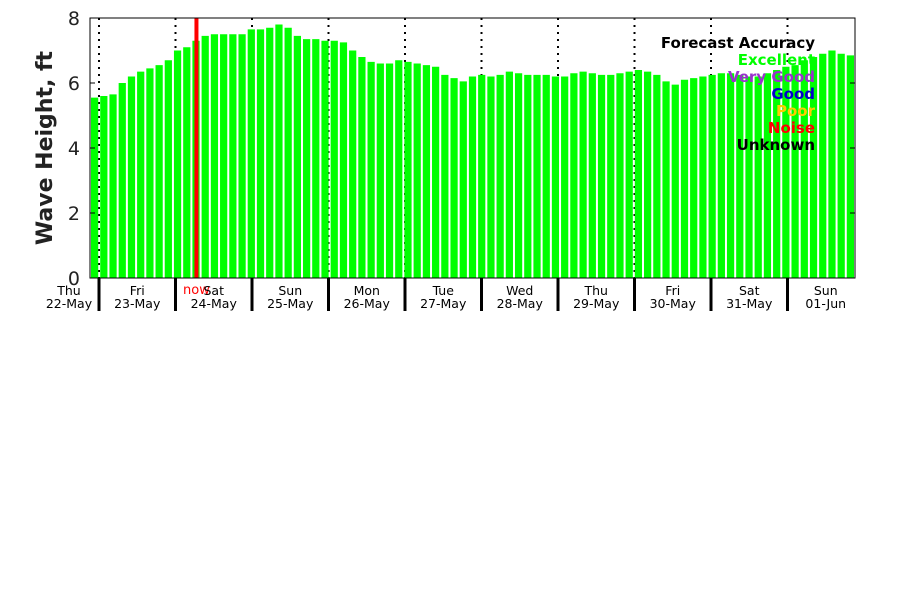 This screenshot has height=600, width=900. I want to click on date-label: 28-May, so click(520, 303).